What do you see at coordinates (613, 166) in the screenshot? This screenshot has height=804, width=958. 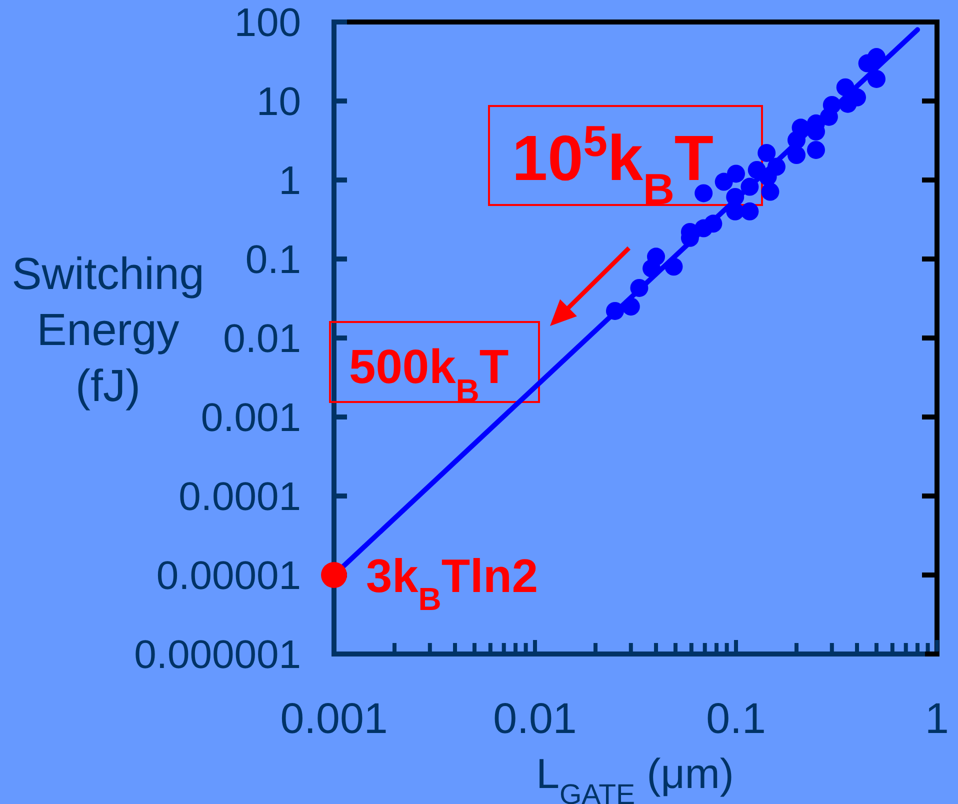 I see `annotation: 10$^{5}$k$_{B}$T` at bounding box center [613, 166].